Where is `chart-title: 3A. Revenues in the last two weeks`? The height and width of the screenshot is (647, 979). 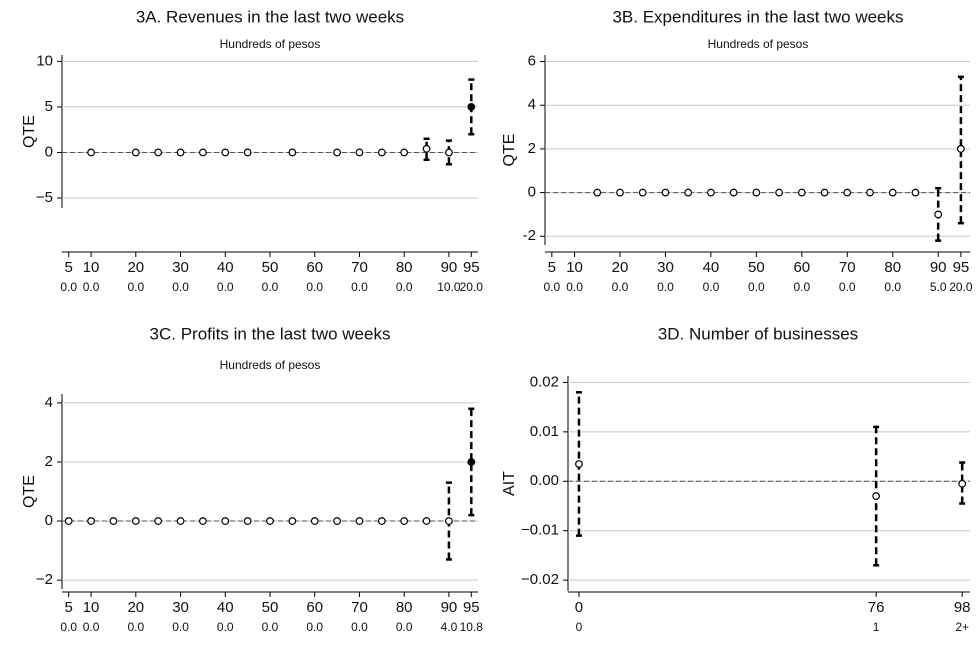 chart-title: 3A. Revenues in the last two weeks is located at coordinates (270, 16).